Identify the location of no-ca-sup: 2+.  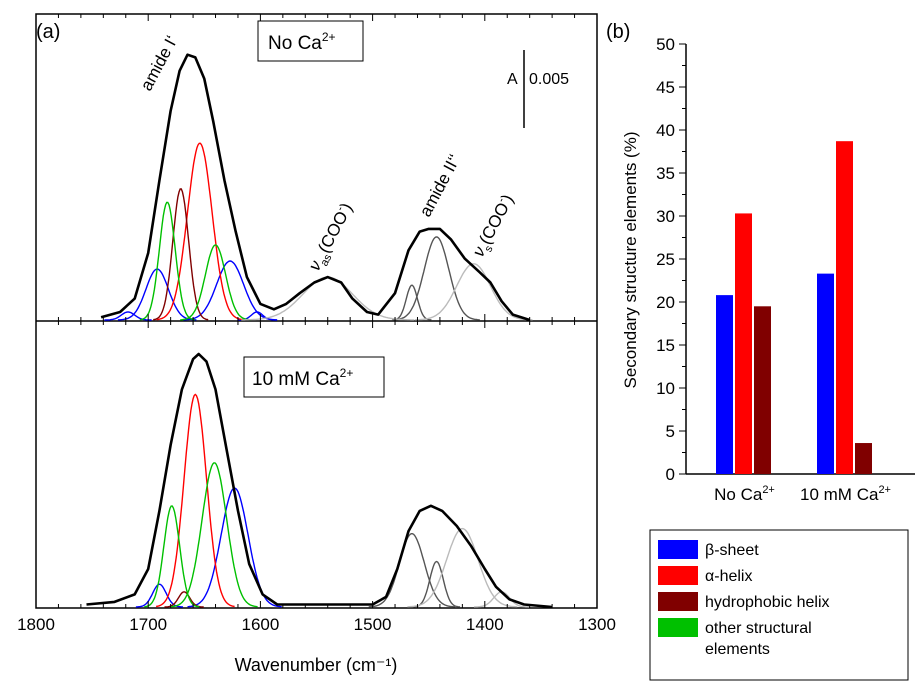
(329, 37).